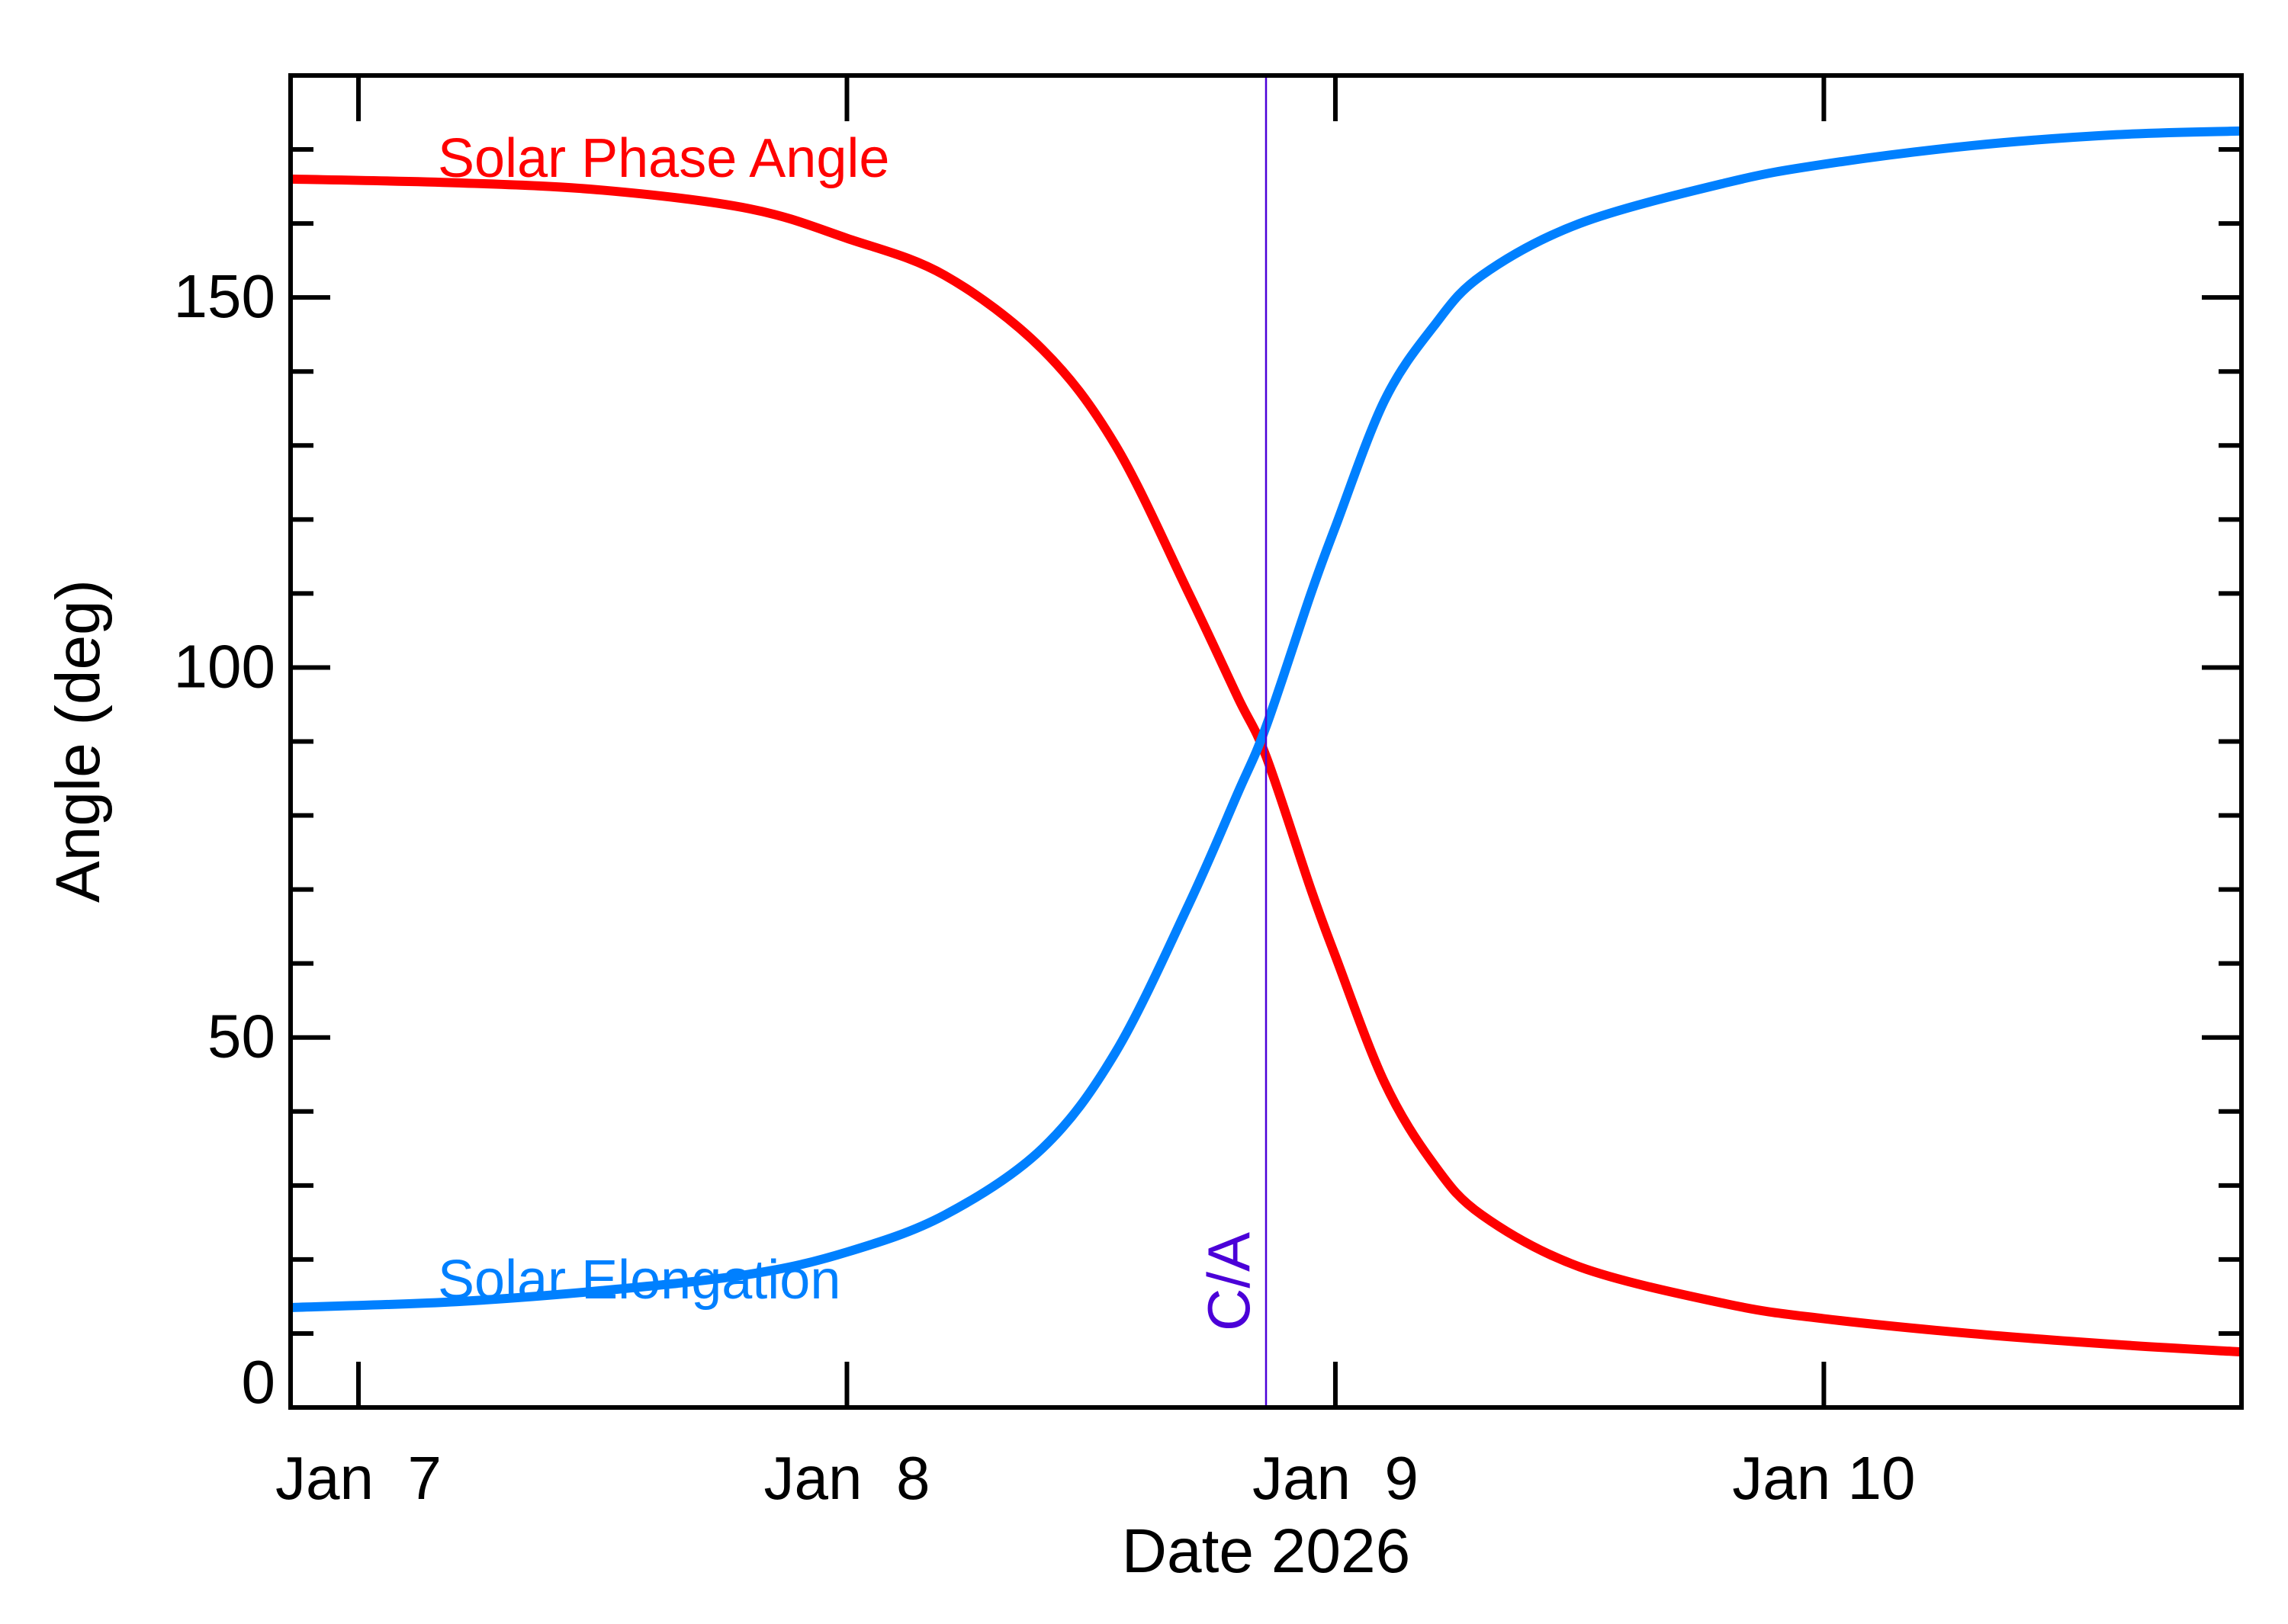  I want to click on x-tick-label: Jan 10, so click(1824, 1478).